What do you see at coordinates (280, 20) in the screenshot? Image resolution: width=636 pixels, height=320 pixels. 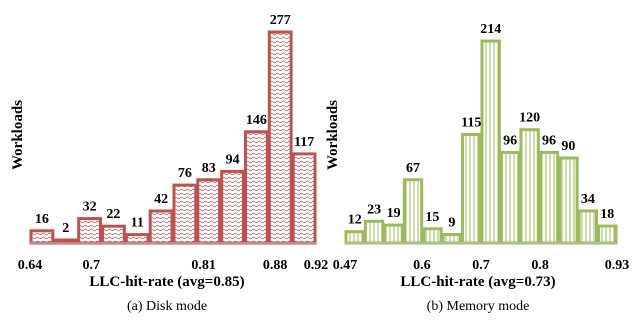 I see `bar-value-label: 277` at bounding box center [280, 20].